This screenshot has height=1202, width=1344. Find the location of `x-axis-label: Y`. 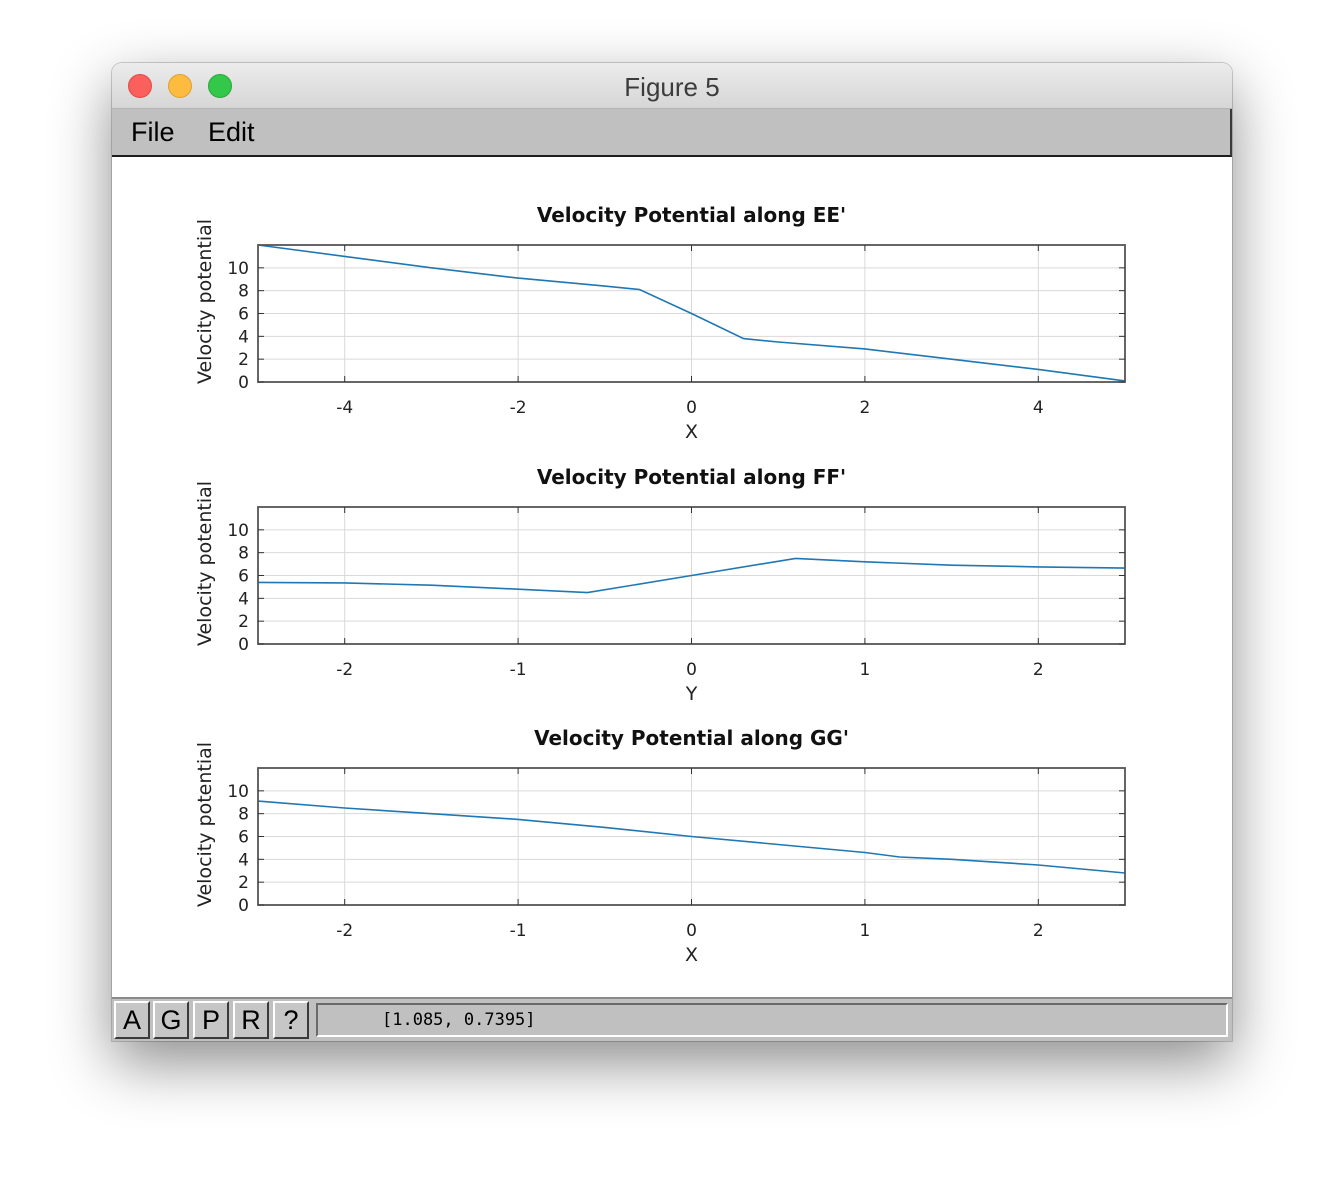

x-axis-label: Y is located at coordinates (691, 694).